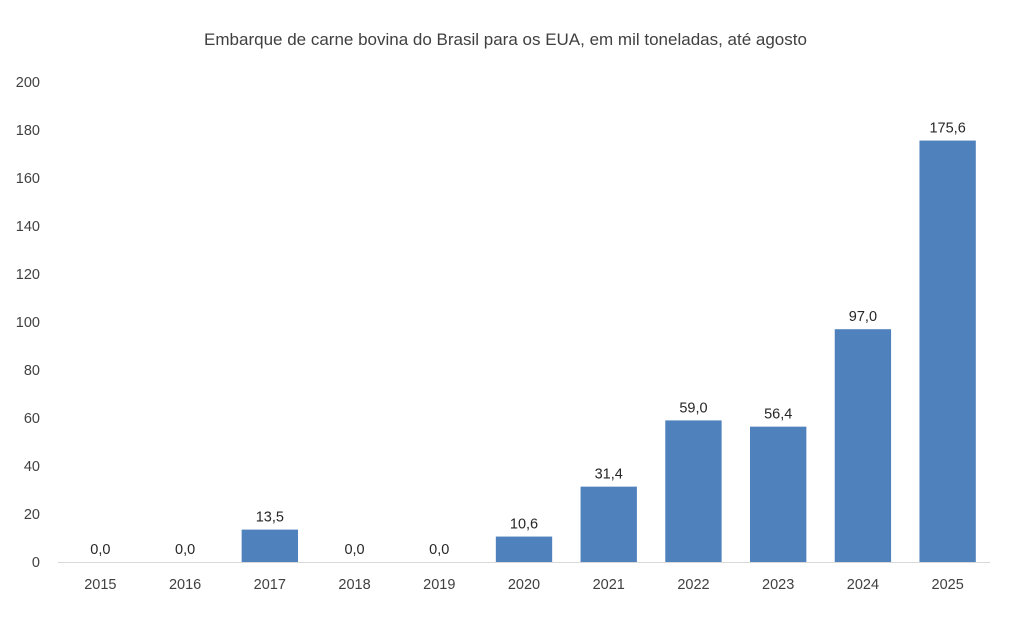 The width and height of the screenshot is (1011, 629). I want to click on data-label: 59,0, so click(693, 408).